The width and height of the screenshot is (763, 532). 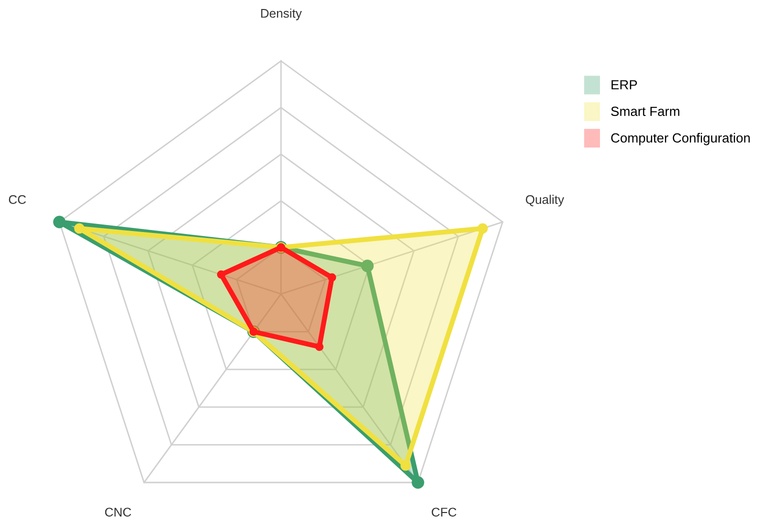 What do you see at coordinates (624, 85) in the screenshot?
I see `legend-label: ERP` at bounding box center [624, 85].